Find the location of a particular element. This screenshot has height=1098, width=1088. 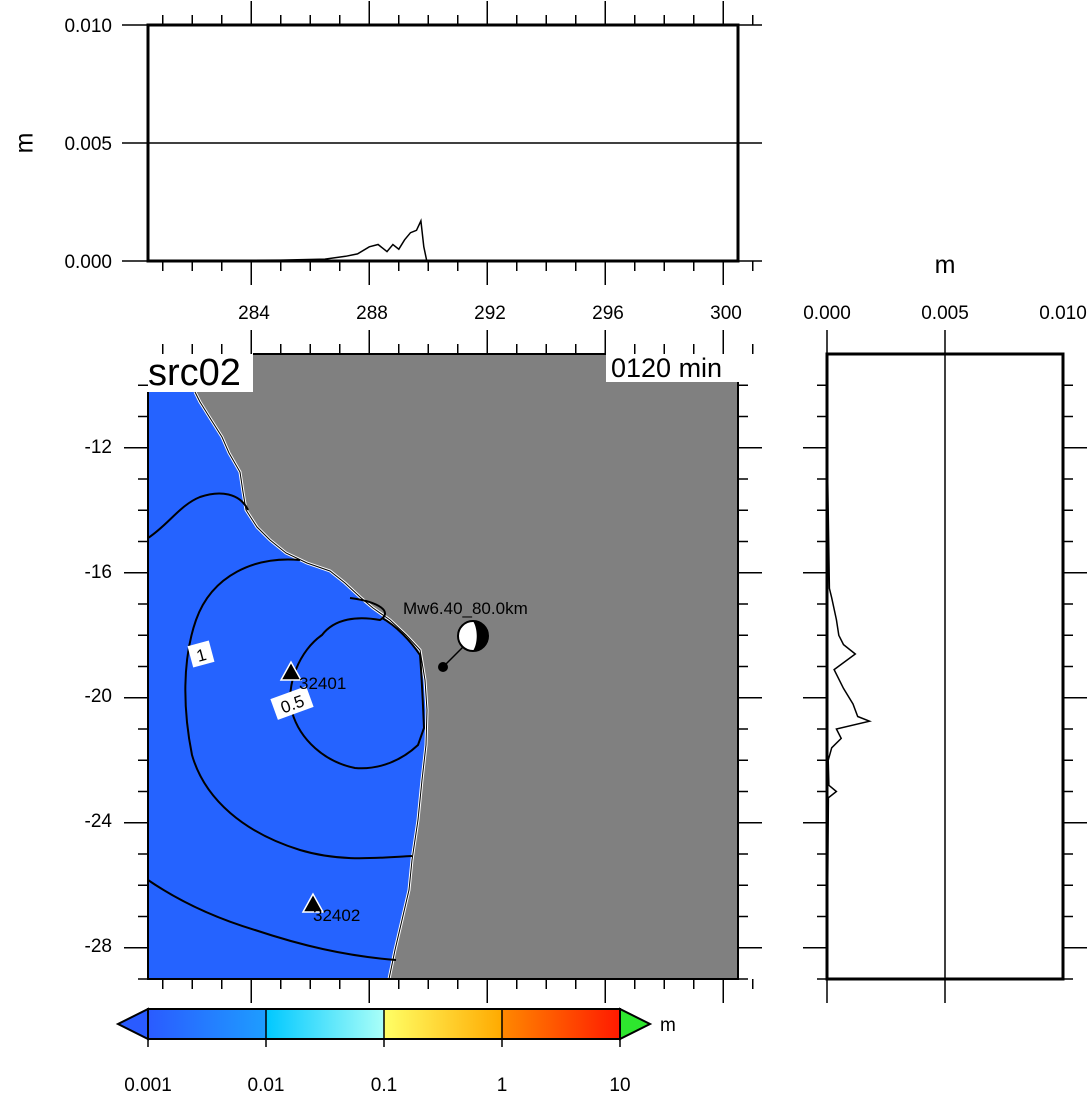

map-ytick-label: -16 is located at coordinates (98, 572).